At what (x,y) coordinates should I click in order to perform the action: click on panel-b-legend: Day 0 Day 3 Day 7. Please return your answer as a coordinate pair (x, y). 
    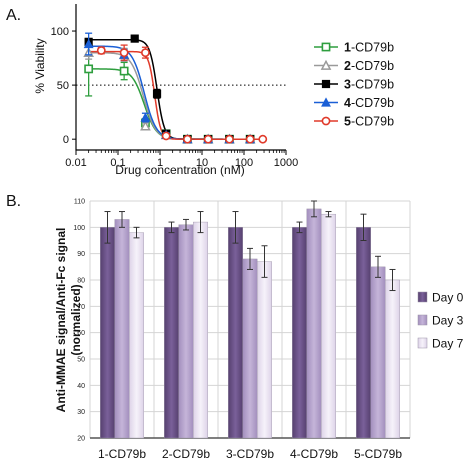
    Looking at the image, I should click on (440, 321).